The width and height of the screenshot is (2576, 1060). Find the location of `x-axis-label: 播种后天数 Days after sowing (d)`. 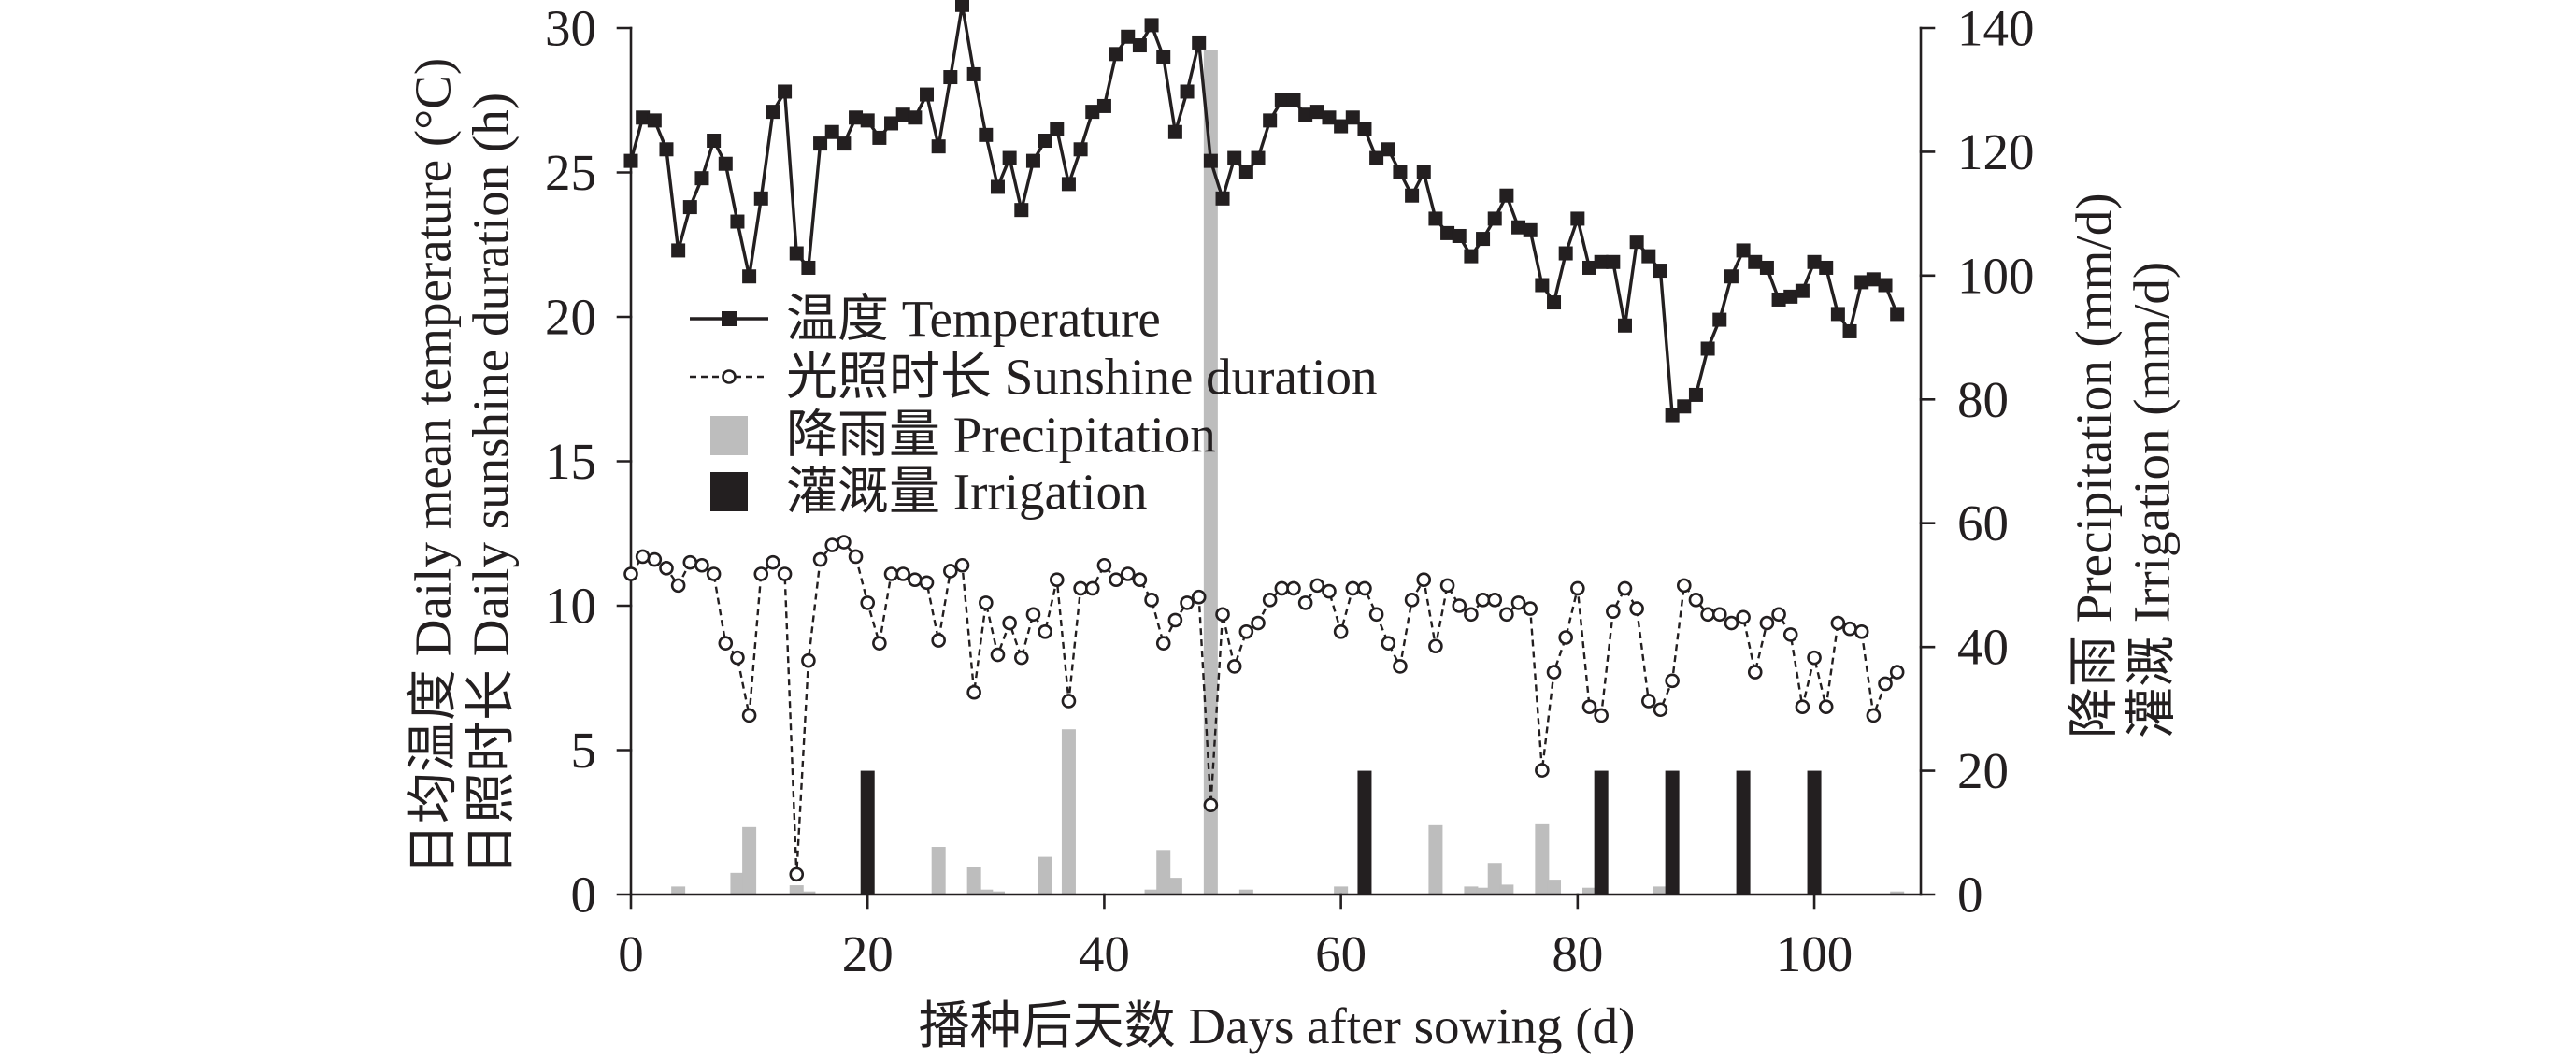

x-axis-label: 播种后天数 Days after sowing (d) is located at coordinates (1277, 1025).